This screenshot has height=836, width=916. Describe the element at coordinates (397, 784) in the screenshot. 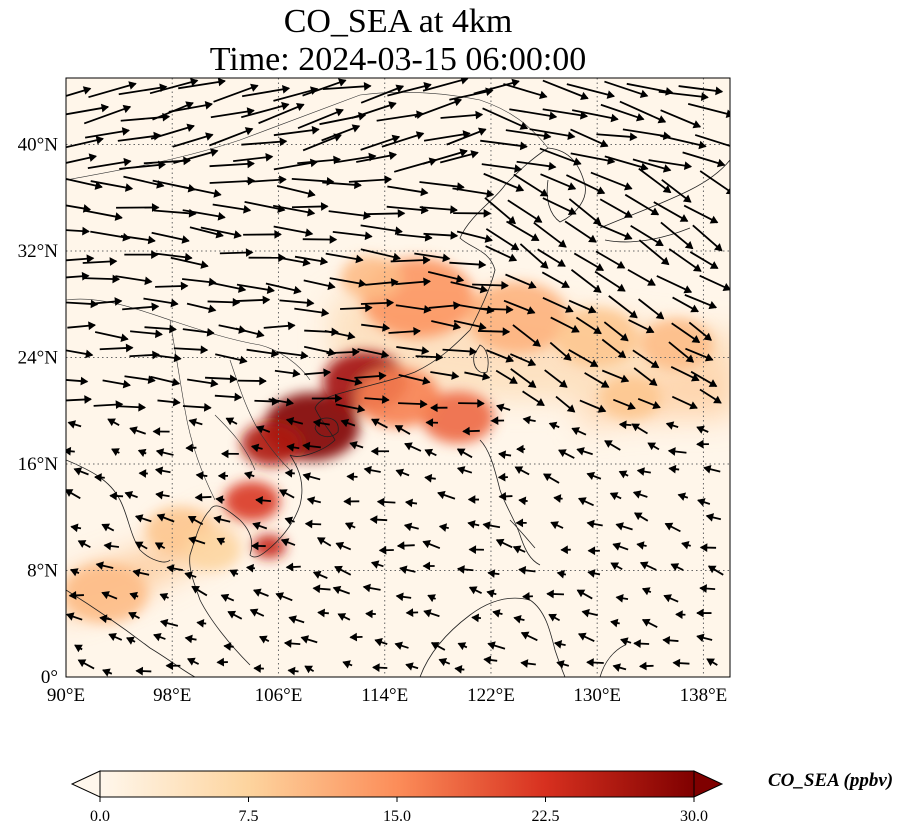

I see `colorbar-gradient` at that location.